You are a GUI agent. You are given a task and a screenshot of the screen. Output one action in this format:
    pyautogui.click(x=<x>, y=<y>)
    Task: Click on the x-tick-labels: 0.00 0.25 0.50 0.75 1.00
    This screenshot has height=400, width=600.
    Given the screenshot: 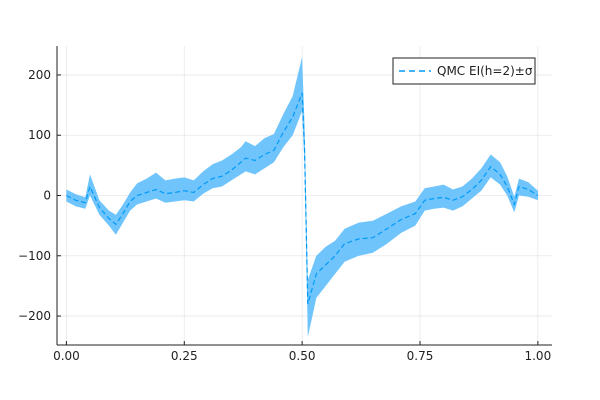 What is the action you would take?
    pyautogui.click(x=302, y=356)
    